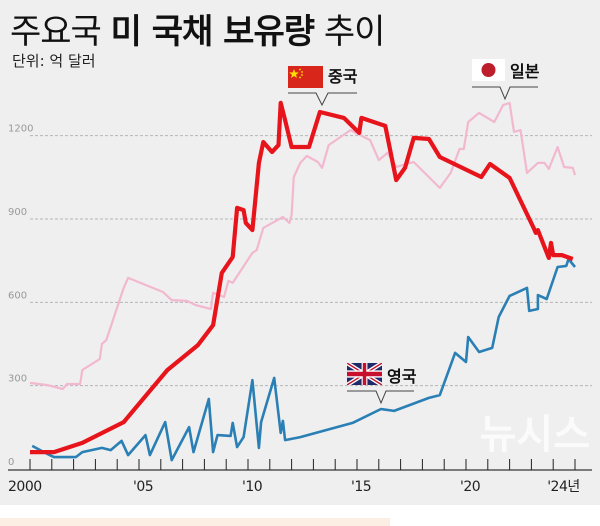 This screenshot has width=600, height=526. Describe the element at coordinates (343, 76) in the screenshot. I see `china-label-text: 중국` at that location.